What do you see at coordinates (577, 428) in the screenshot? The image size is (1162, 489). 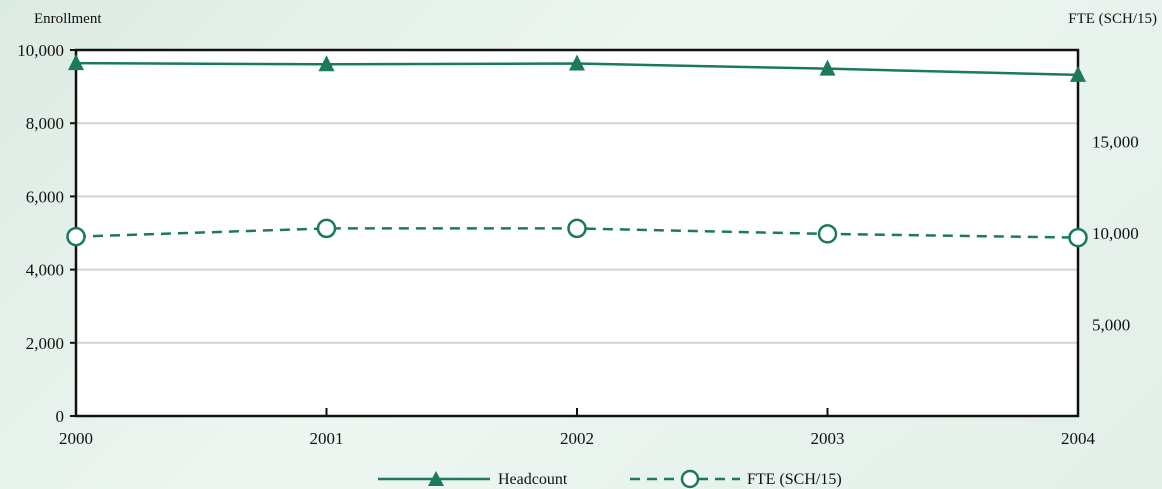 I see `x-axis: 2000 2001 2002 2003 2004` at bounding box center [577, 428].